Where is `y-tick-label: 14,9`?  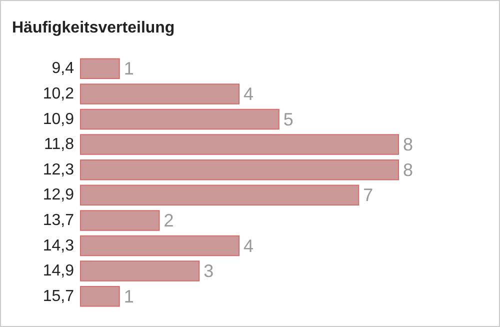 y-tick-label: 14,9 is located at coordinates (58, 271).